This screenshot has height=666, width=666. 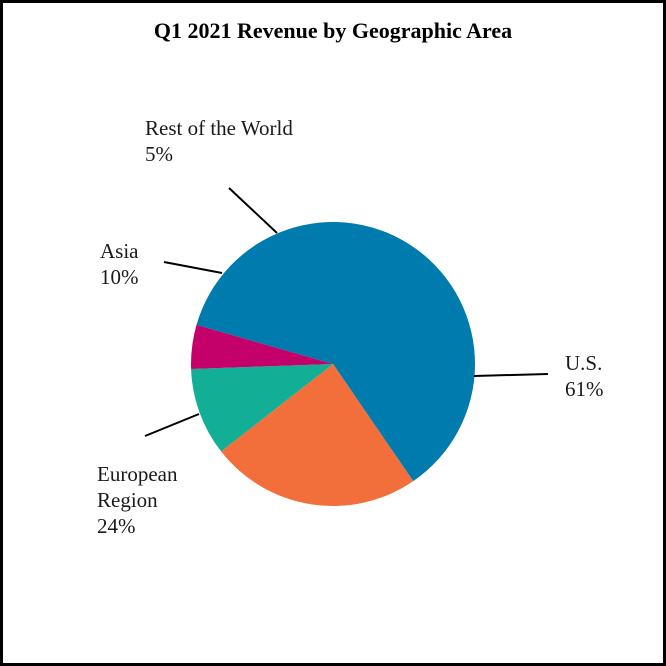 What do you see at coordinates (583, 363) in the screenshot?
I see `slice-category-label: U.S.` at bounding box center [583, 363].